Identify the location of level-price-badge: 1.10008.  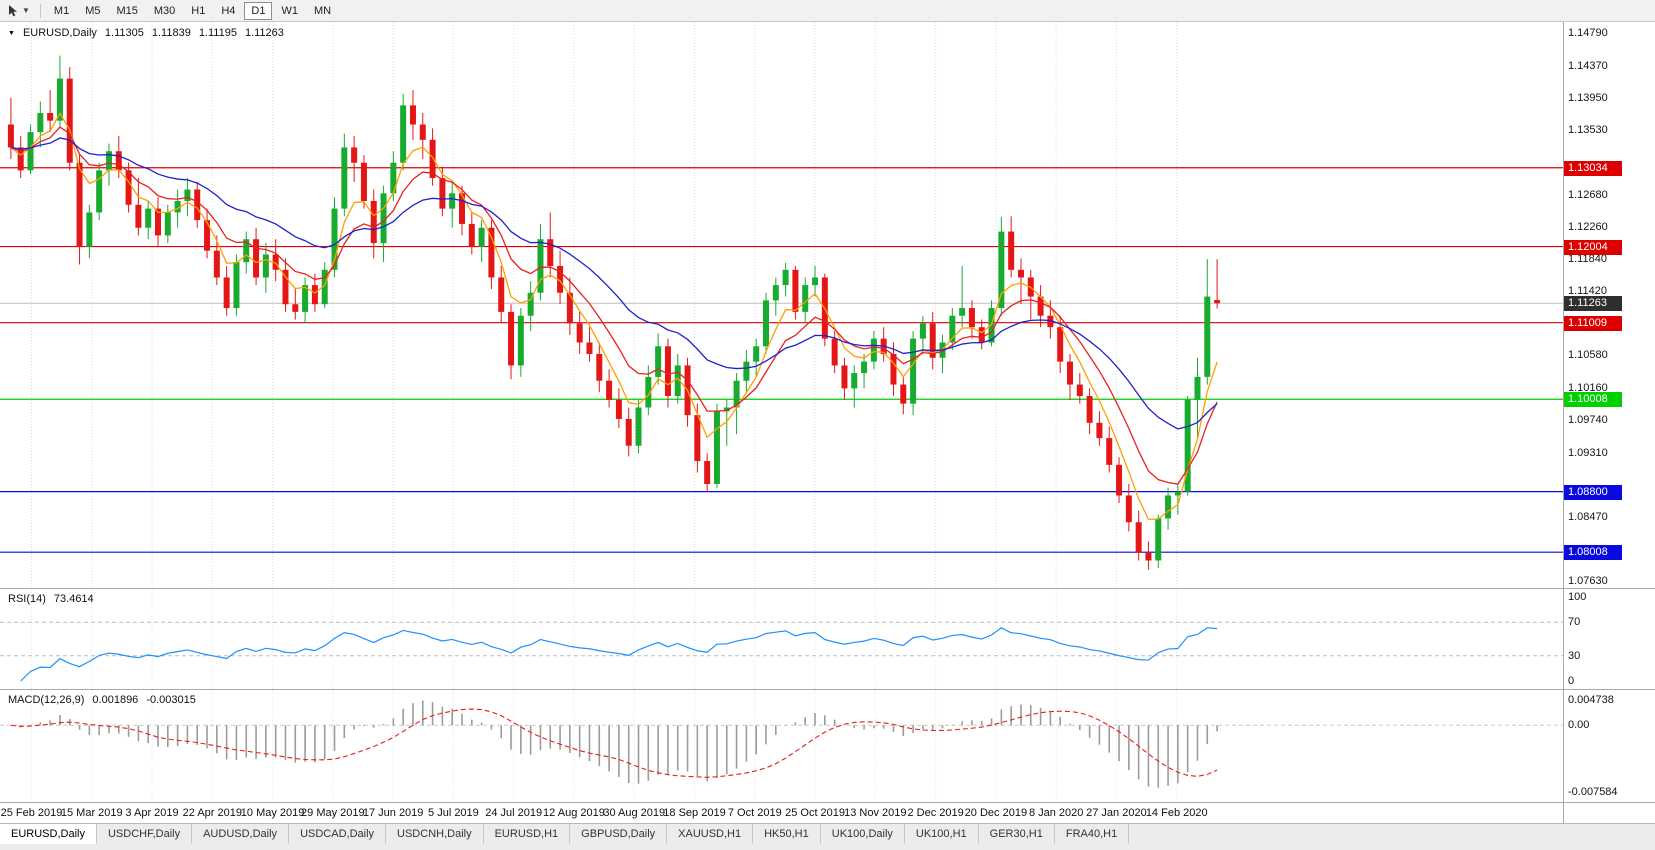
(1593, 400).